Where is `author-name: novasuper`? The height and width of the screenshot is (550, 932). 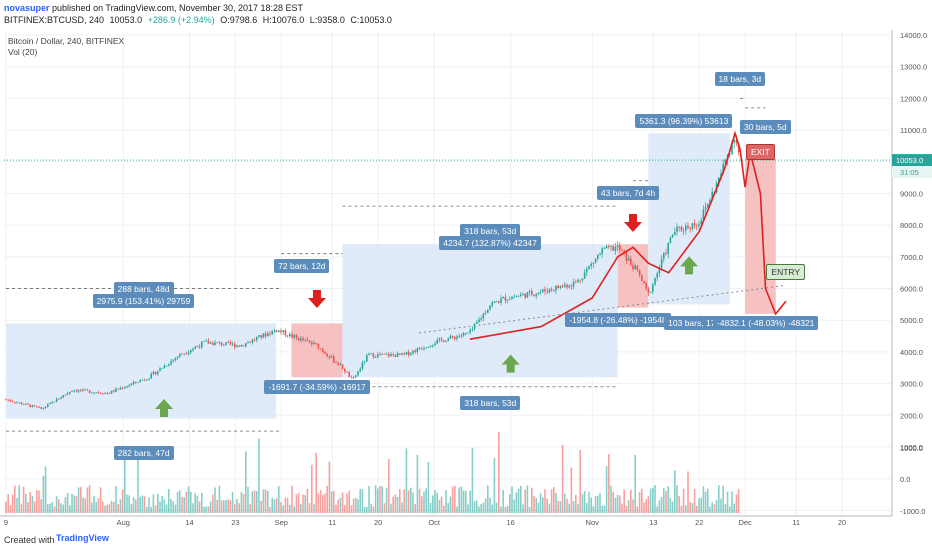
author-name: novasuper is located at coordinates (27, 8).